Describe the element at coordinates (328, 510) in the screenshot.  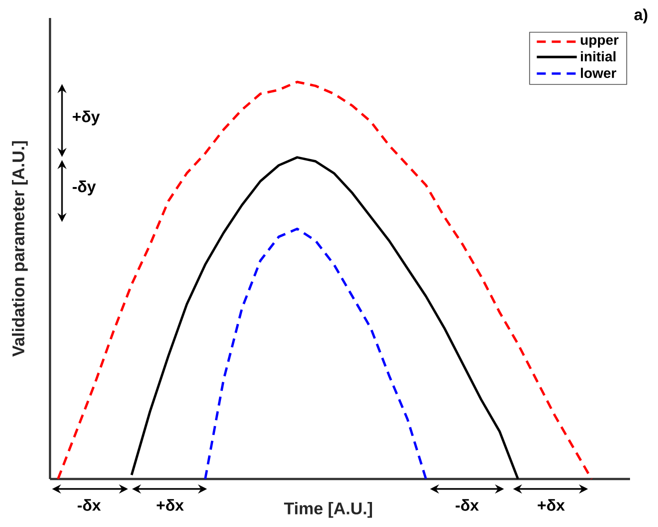
I see `x-axis-title: Time [A.U.]` at that location.